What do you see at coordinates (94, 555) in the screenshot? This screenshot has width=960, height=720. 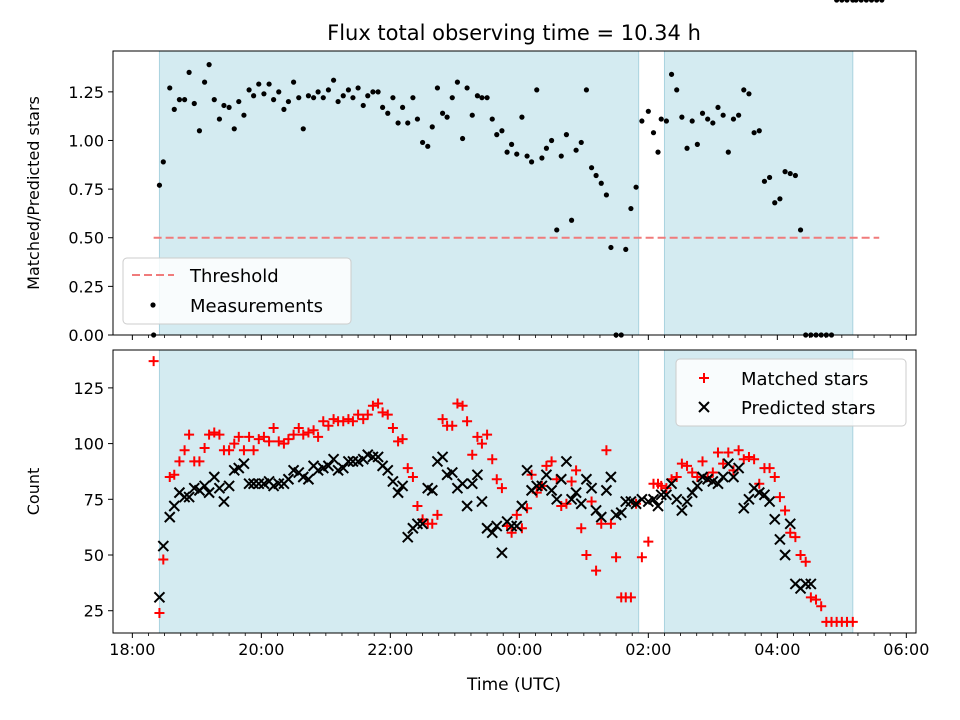 I see `y-tick-label: 50` at bounding box center [94, 555].